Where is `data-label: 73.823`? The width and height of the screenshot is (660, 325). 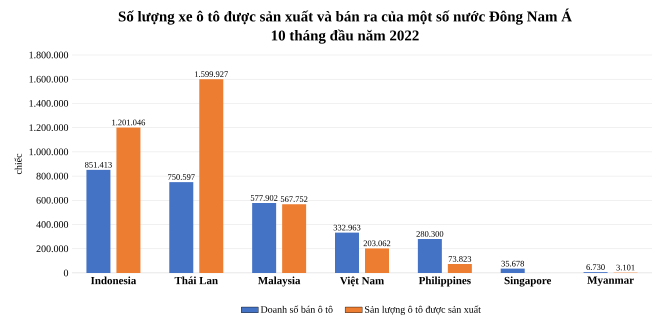
data-label: 73.823 is located at coordinates (460, 259).